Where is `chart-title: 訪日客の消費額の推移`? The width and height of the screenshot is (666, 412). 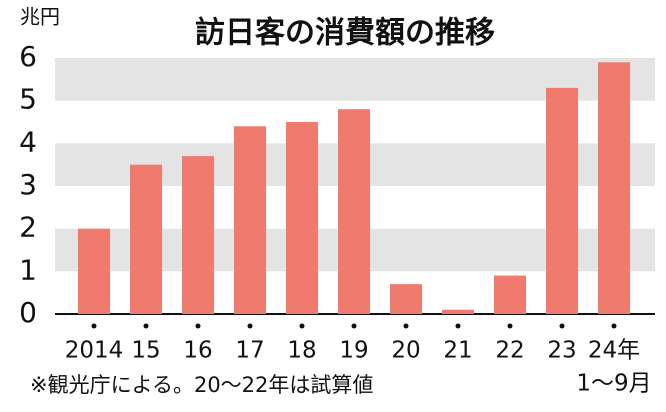 chart-title: 訪日客の消費額の推移 is located at coordinates (345, 33).